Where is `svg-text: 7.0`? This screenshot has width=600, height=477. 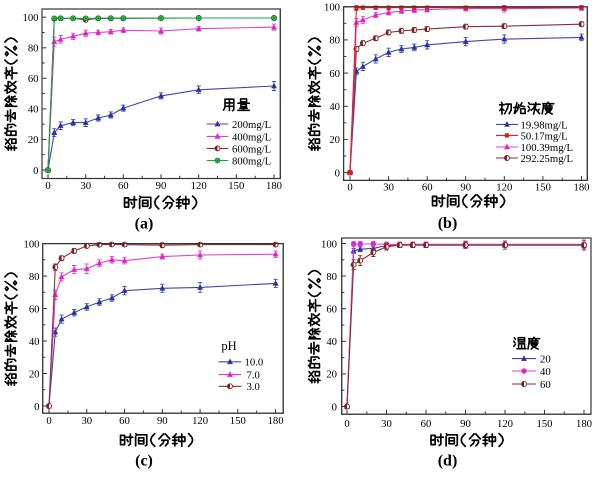
svg-text: 7.0 is located at coordinates (253, 376).